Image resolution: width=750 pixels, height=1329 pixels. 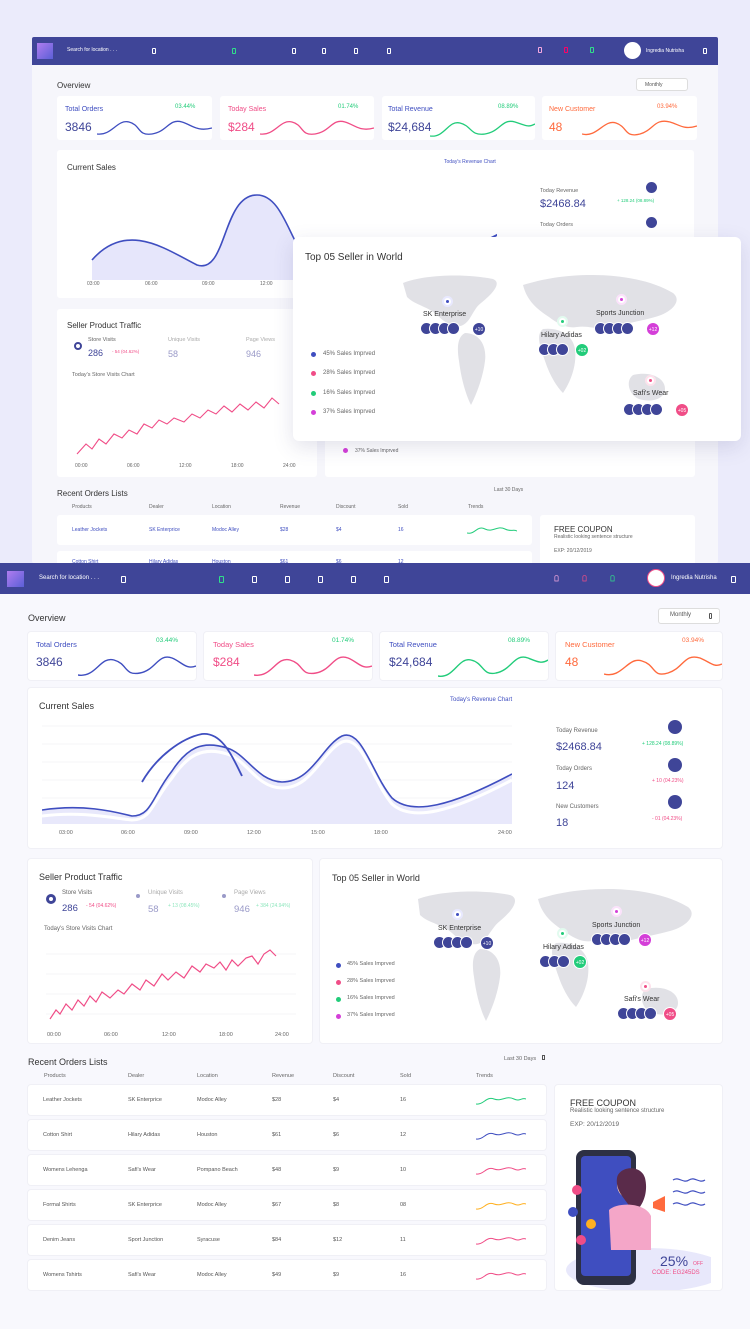 What do you see at coordinates (612, 578) in the screenshot?
I see `alerts-icon` at bounding box center [612, 578].